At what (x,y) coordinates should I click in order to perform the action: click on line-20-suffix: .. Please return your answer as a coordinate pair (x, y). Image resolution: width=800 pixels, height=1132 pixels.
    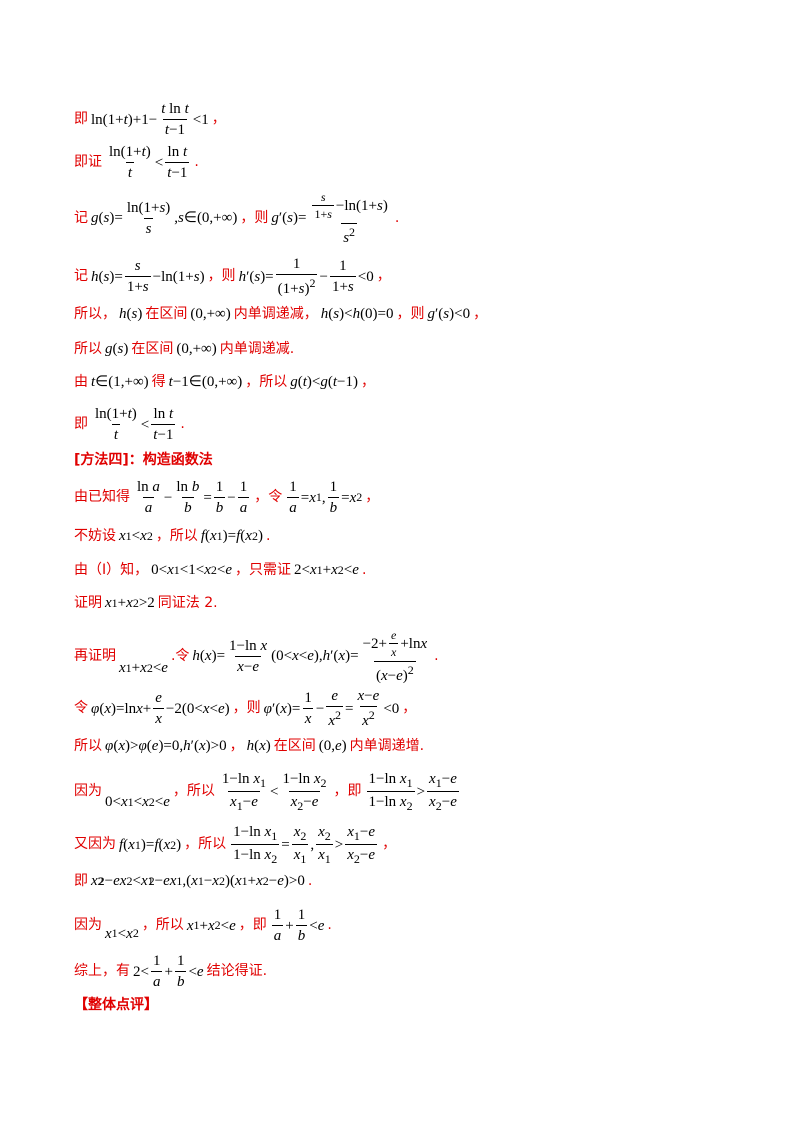
    Looking at the image, I should click on (329, 925).